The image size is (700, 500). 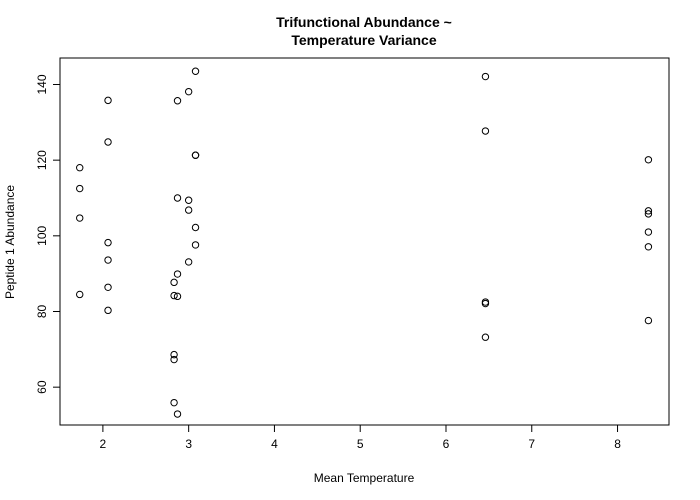 I want to click on y-tick-label: 80, so click(x=42, y=312).